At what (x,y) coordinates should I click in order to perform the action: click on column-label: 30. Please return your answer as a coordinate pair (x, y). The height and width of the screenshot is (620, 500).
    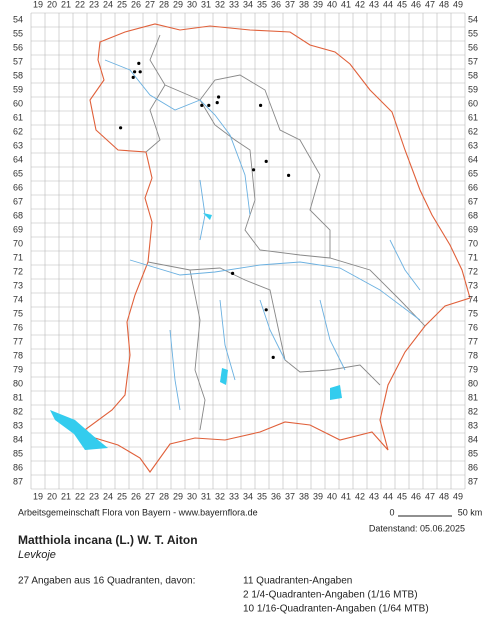
    Looking at the image, I should click on (192, 4).